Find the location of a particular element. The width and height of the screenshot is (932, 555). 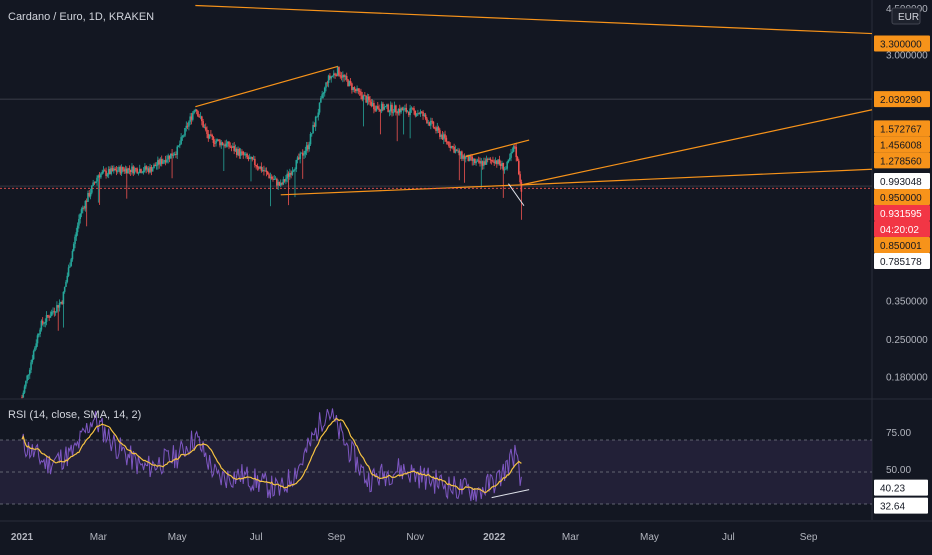

time-tick-label: 2021 is located at coordinates (22, 537).